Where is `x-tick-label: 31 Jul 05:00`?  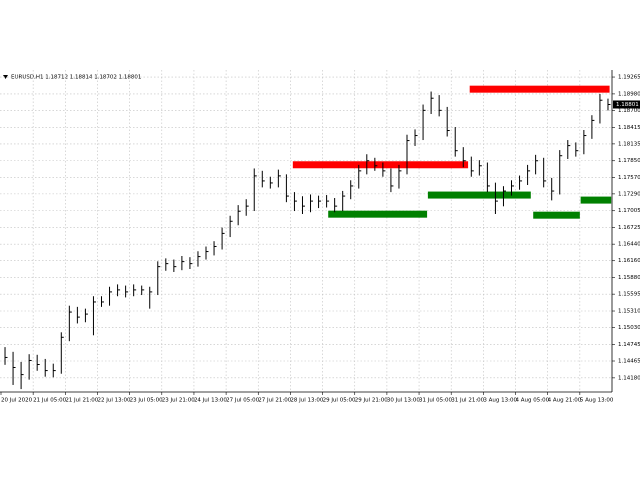
x-tick-label: 31 Jul 05:00 is located at coordinates (435, 401).